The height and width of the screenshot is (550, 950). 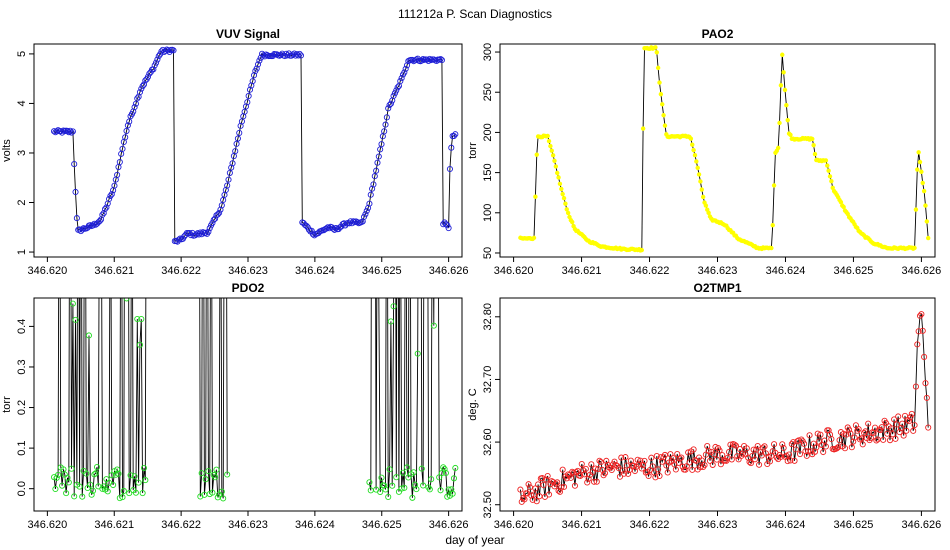 What do you see at coordinates (488, 52) in the screenshot?
I see `pao2-ytick-label: 300` at bounding box center [488, 52].